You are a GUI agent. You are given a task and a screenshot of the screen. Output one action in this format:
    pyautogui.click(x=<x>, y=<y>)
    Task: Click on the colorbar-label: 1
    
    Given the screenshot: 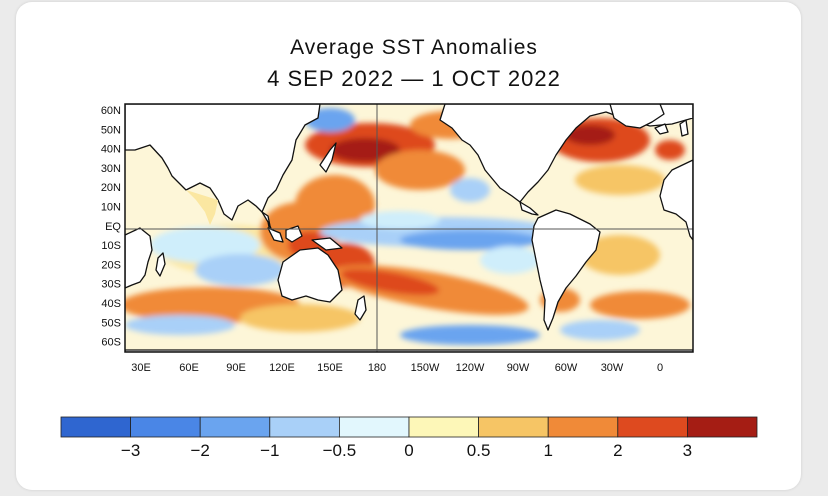 What is the action you would take?
    pyautogui.click(x=547, y=450)
    